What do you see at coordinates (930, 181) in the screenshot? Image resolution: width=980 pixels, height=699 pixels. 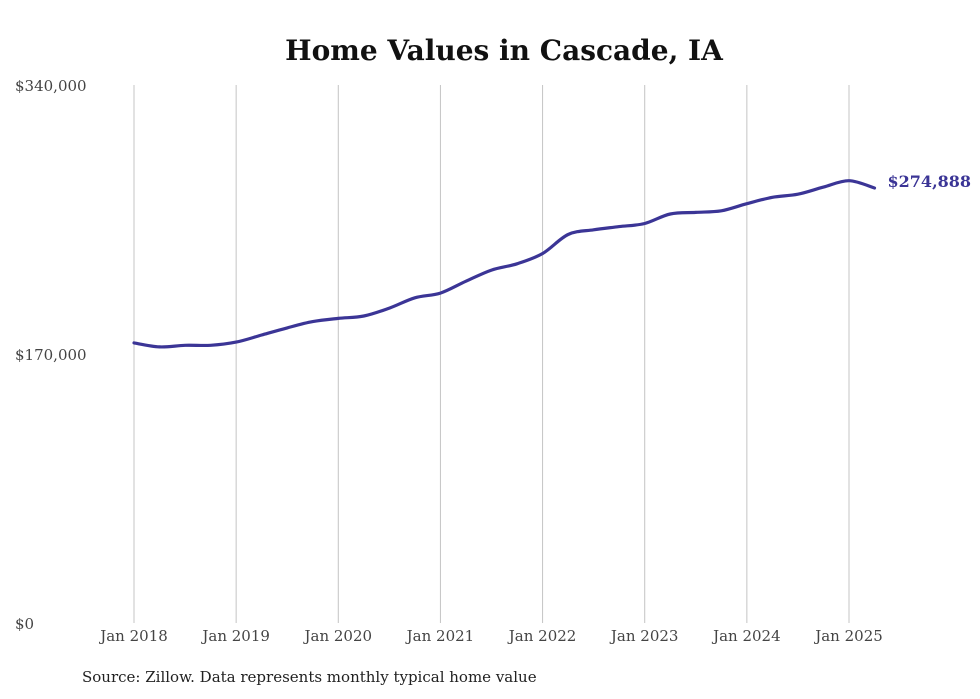 I see `end-value-label: $274,888` at bounding box center [930, 181].